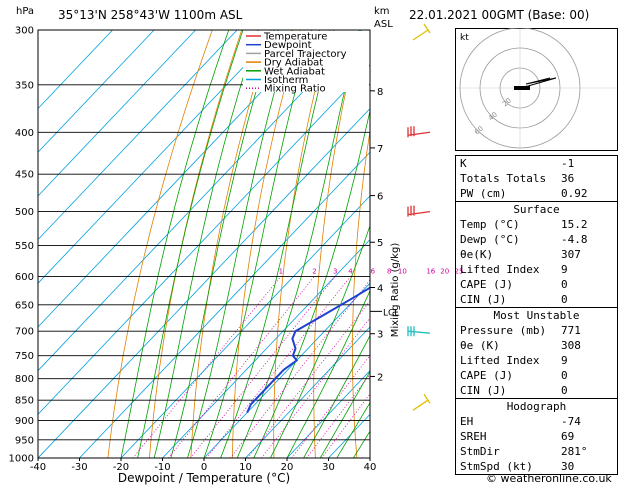 This screenshot has height=486, width=629. What do you see at coordinates (536, 406) in the screenshot?
I see `hodograph-title: Hodograph` at bounding box center [536, 406].